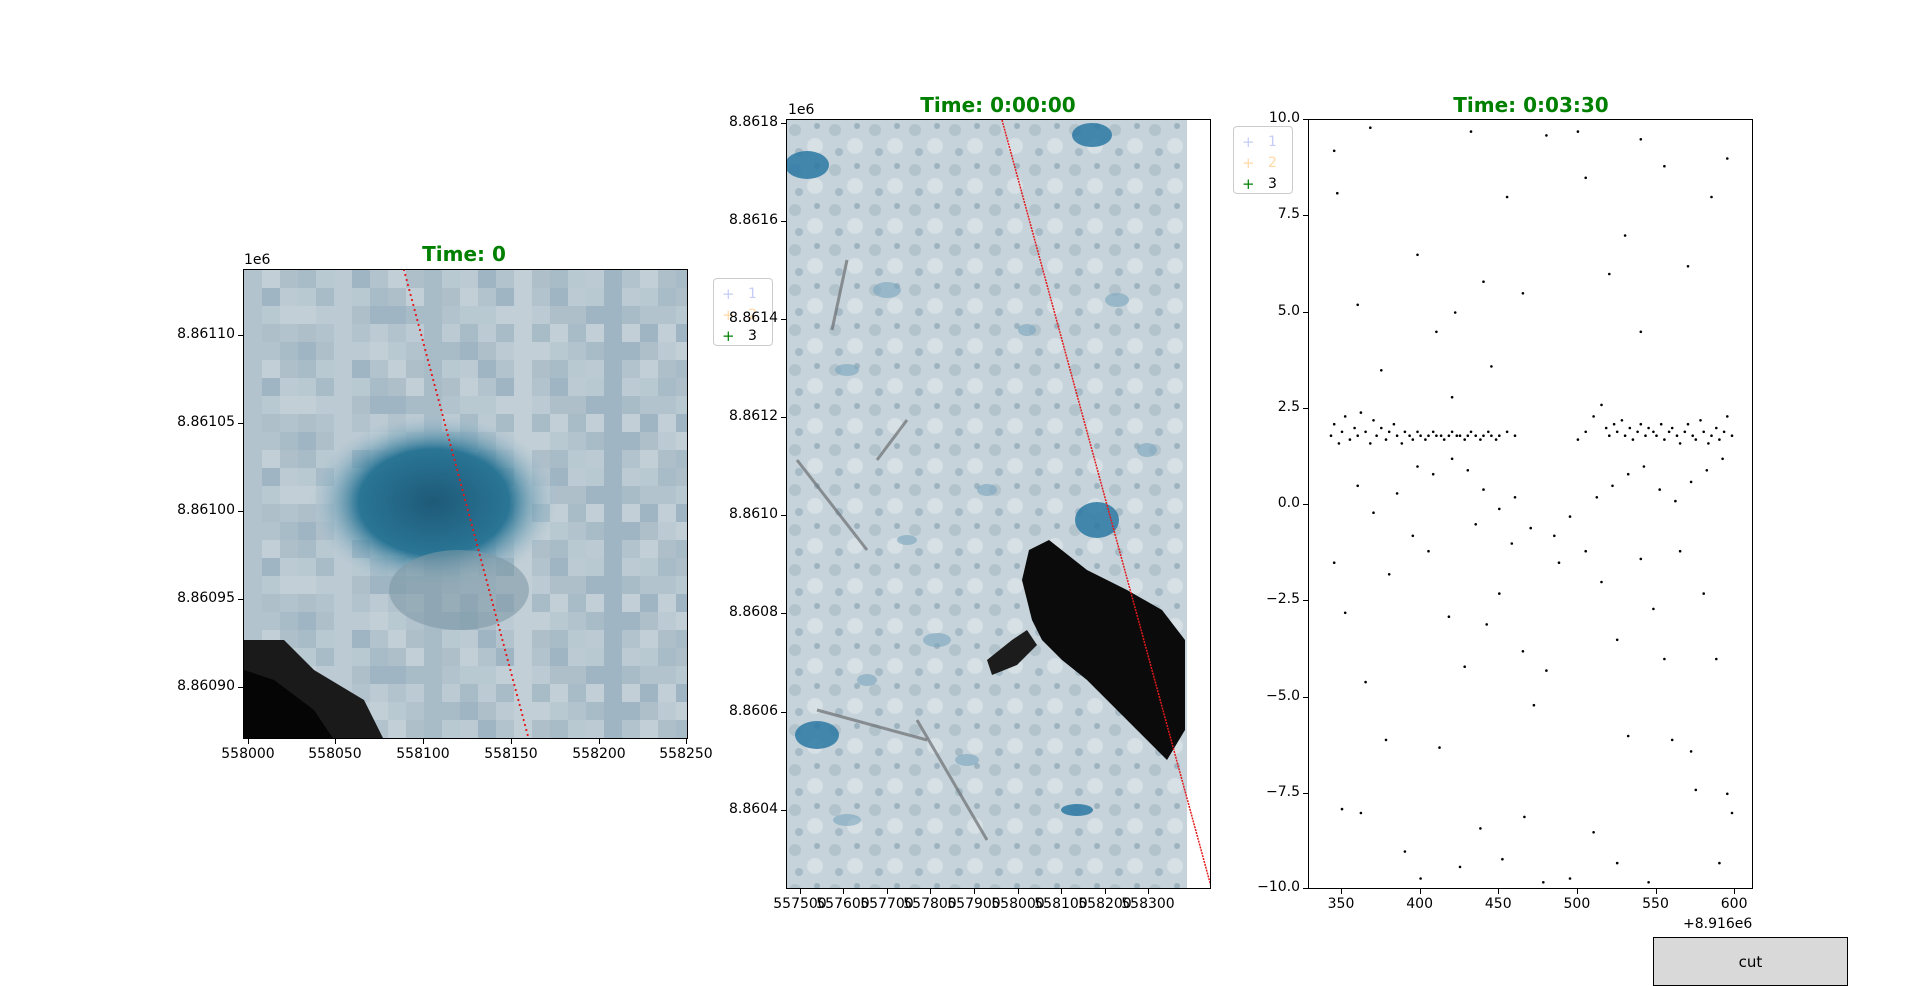 Image resolution: width=1920 pixels, height=986 pixels. I want to click on left-x-tick-label: 558050, so click(334, 754).